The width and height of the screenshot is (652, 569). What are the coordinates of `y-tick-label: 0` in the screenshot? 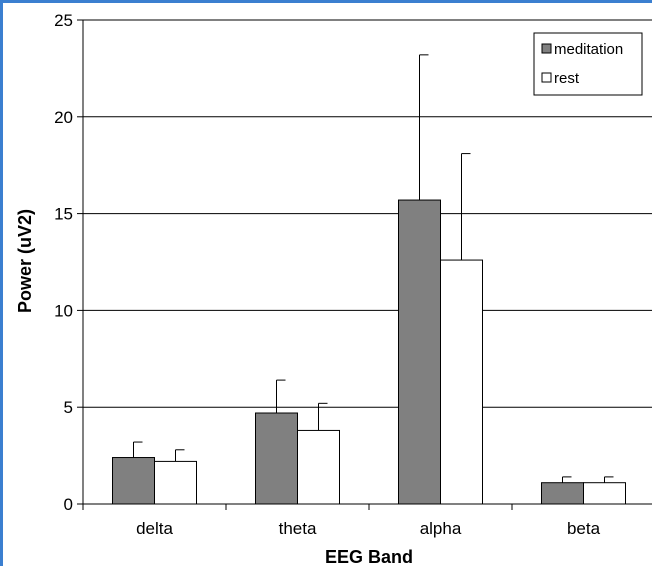 It's located at (68, 504).